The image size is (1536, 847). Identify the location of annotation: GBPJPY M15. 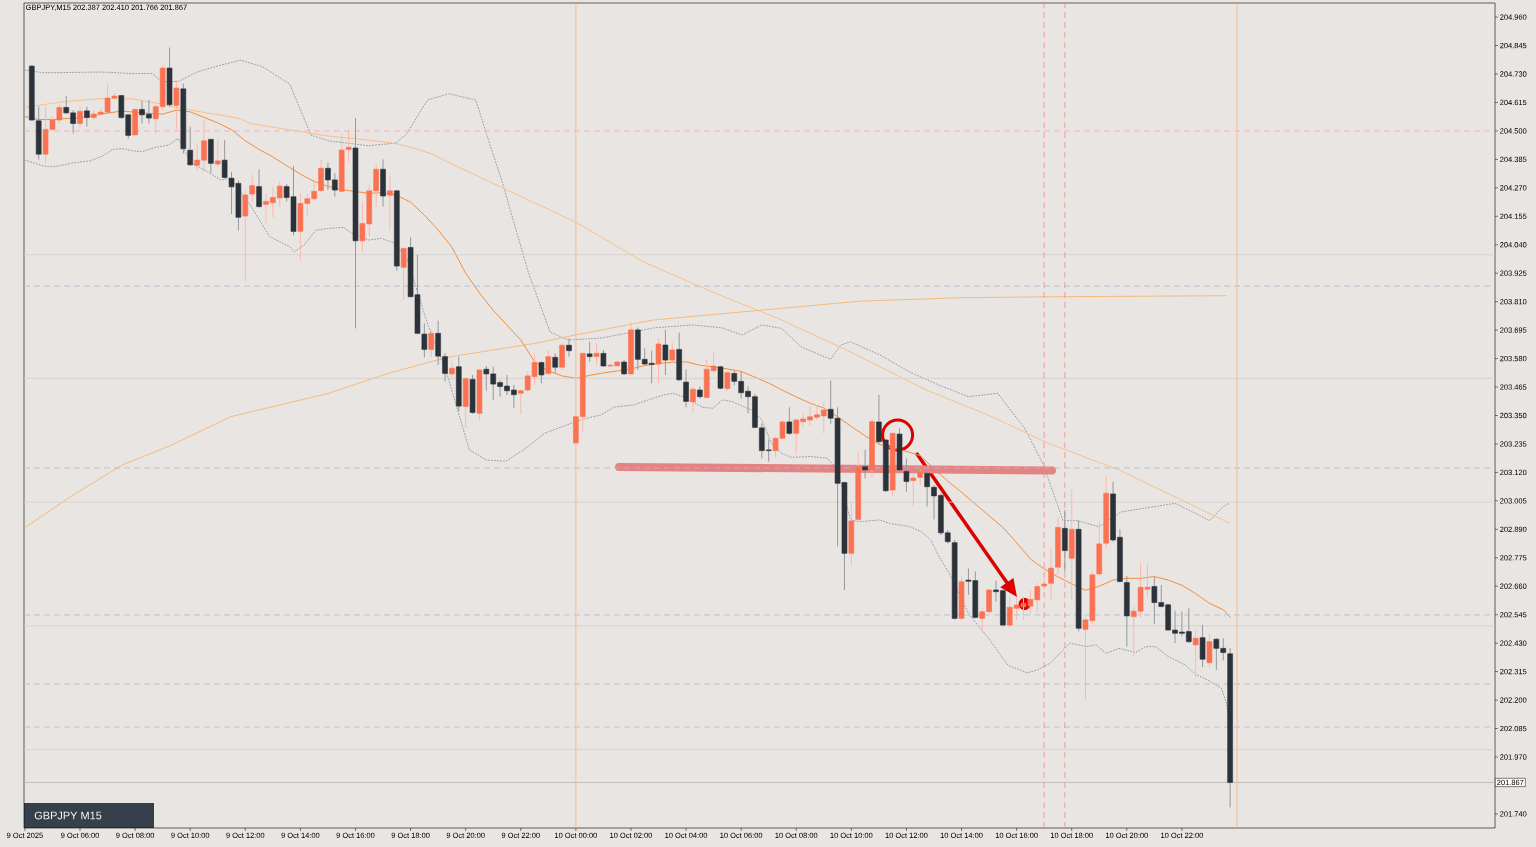
(68, 815).